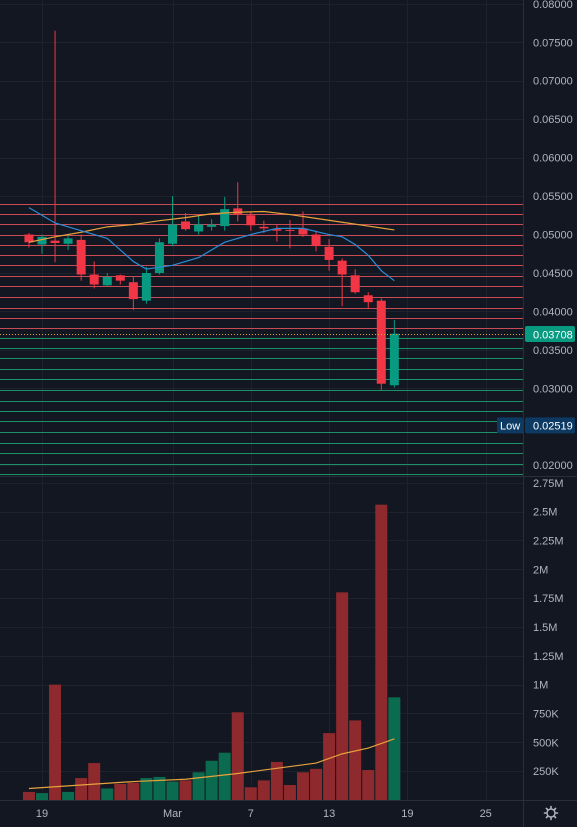 The height and width of the screenshot is (827, 577). I want to click on current-price-value: 0.03708, so click(553, 336).